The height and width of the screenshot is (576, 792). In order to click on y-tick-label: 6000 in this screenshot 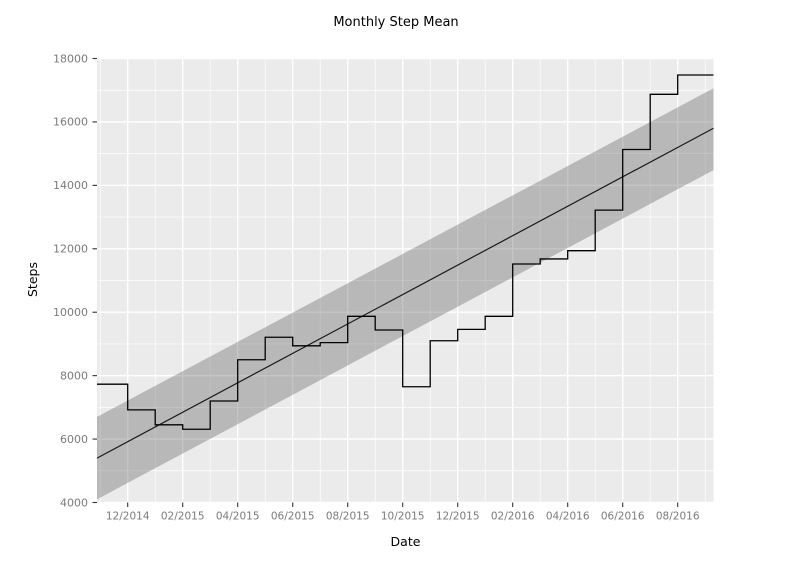, I will do `click(74, 439)`.